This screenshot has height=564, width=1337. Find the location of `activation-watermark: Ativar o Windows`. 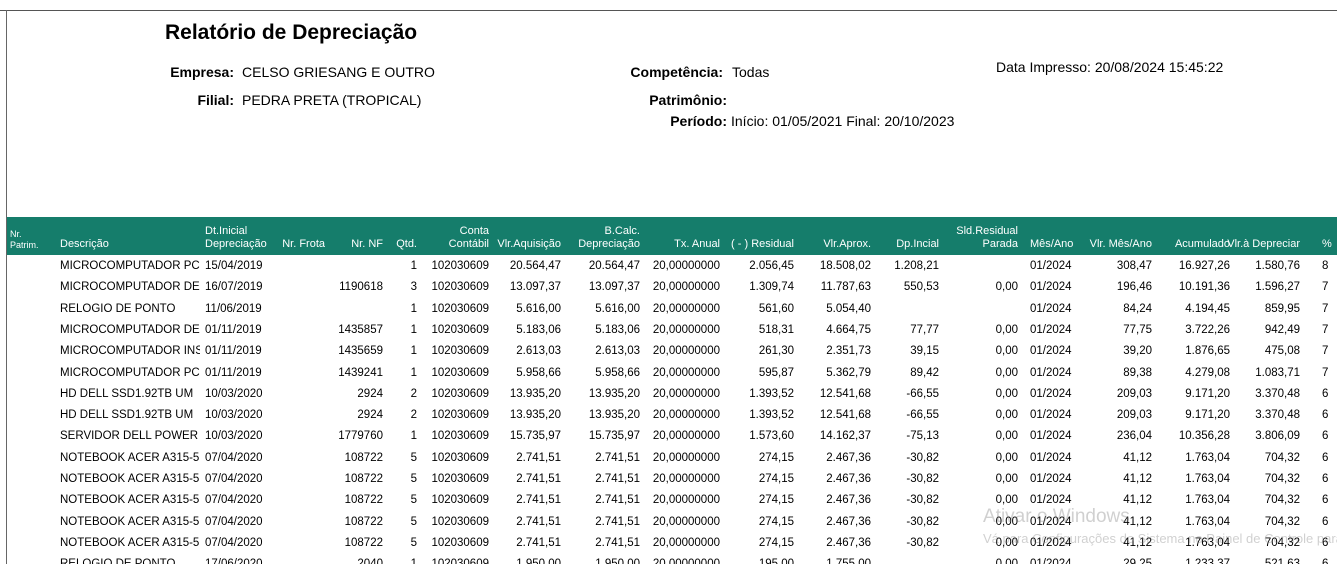

activation-watermark: Ativar o Windows is located at coordinates (1056, 516).